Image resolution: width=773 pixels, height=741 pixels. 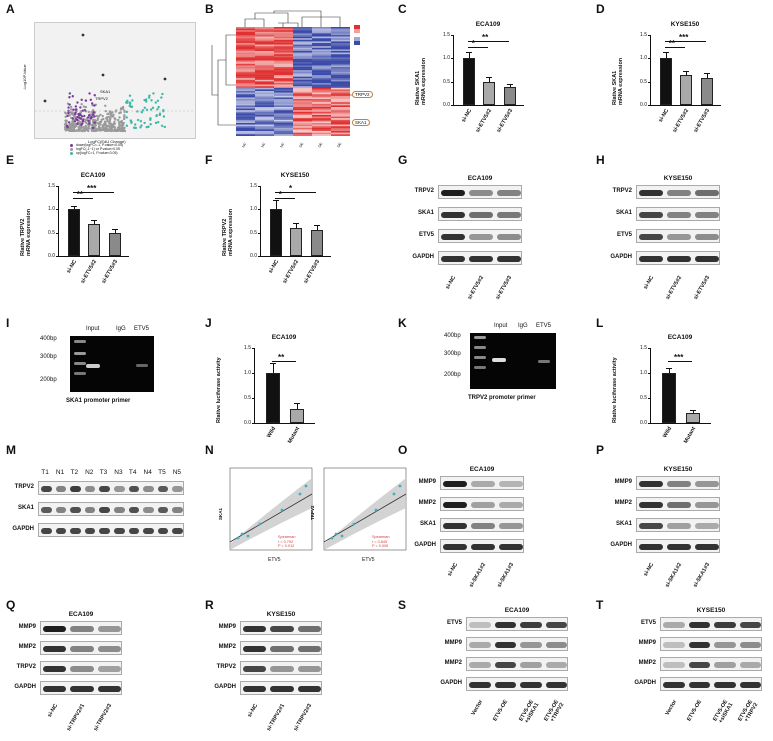 What do you see at coordinates (318, 511) in the screenshot?
I see `scatter-n` at bounding box center [318, 511].